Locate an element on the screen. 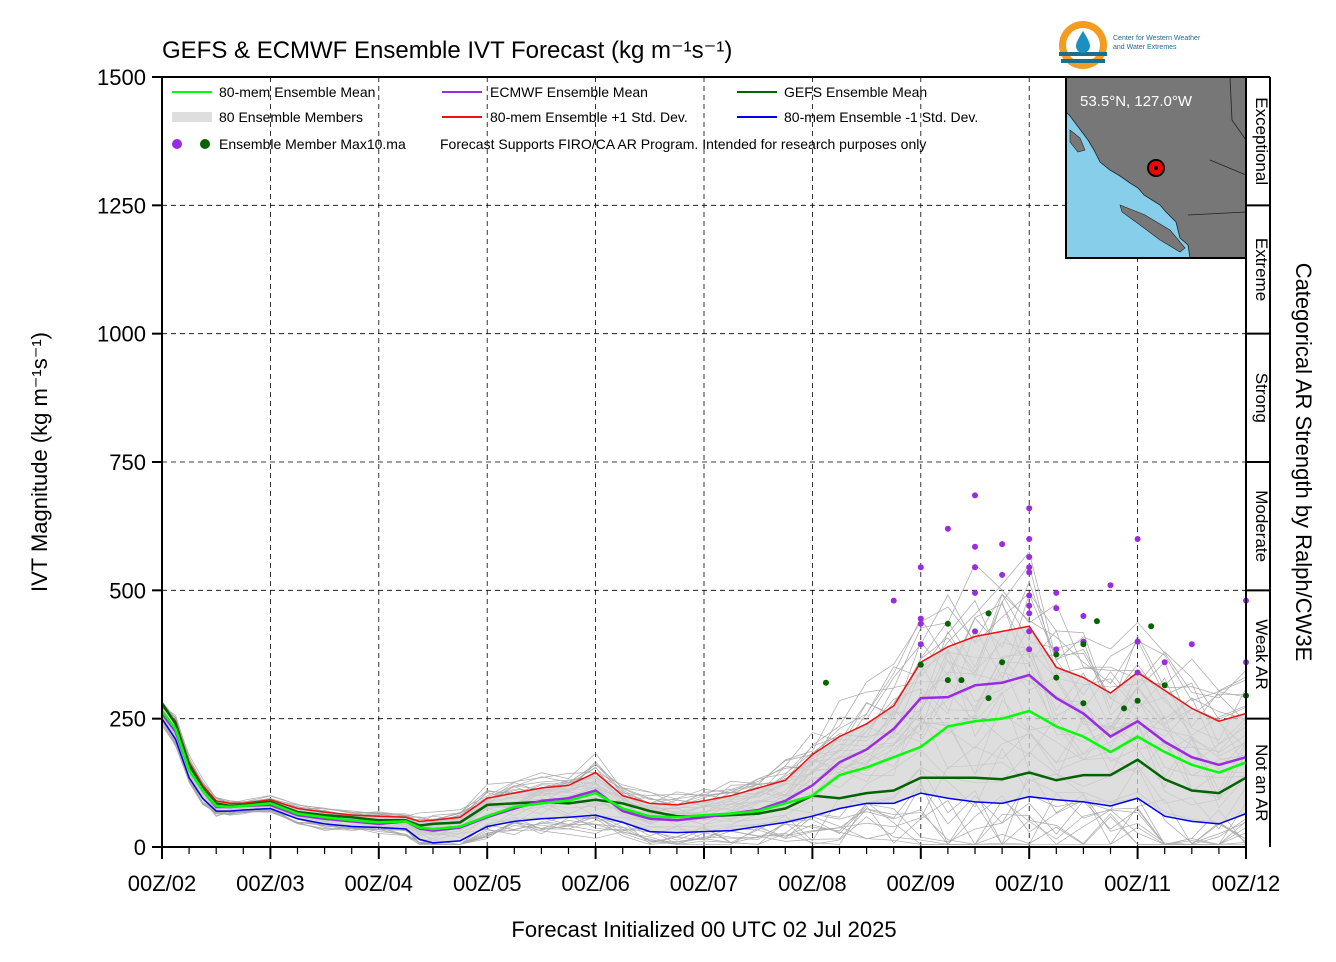 Image resolution: width=1336 pixels, height=962 pixels. legend-gefs-label: GEFS Ensemble Mean is located at coordinates (855, 92).